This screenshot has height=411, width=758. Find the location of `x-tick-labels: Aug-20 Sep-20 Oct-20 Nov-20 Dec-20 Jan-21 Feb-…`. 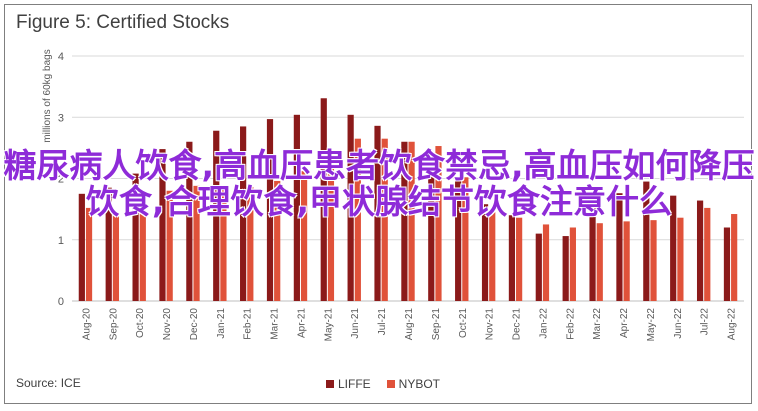

x-tick-labels: Aug-20 Sep-20 Oct-20 Nov-20 Dec-20 Jan-21 Feb-… is located at coordinates (409, 325).